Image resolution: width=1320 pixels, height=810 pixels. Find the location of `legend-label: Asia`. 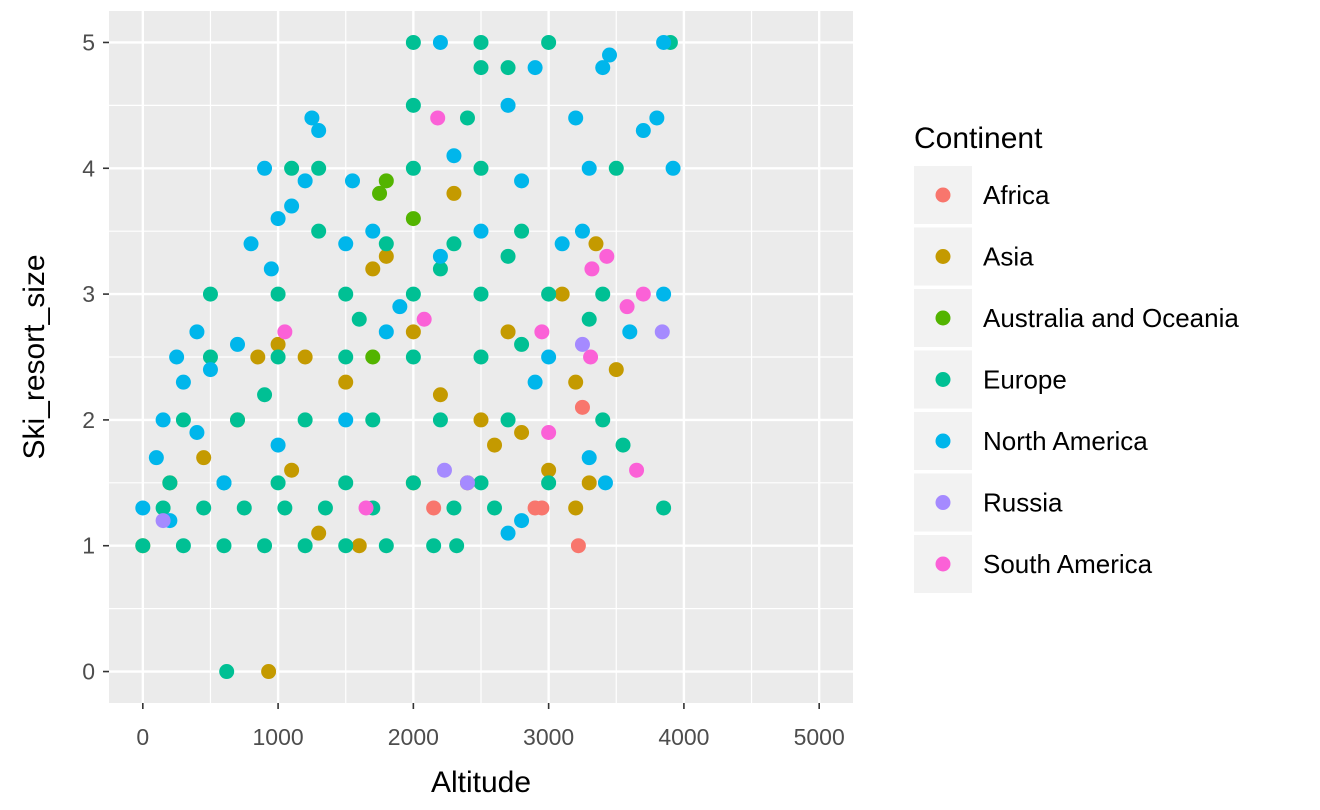

legend-label: Asia is located at coordinates (1008, 257).